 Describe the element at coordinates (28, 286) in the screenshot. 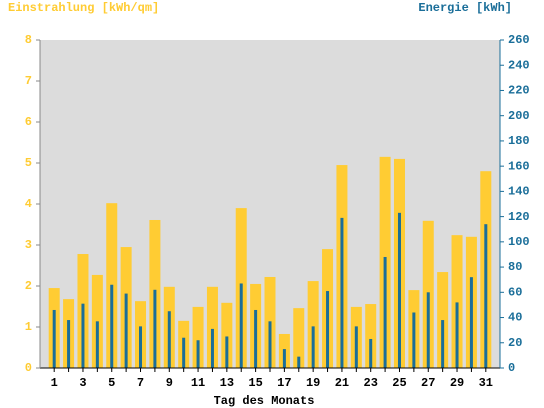

I see `y-tick-label: 2` at that location.